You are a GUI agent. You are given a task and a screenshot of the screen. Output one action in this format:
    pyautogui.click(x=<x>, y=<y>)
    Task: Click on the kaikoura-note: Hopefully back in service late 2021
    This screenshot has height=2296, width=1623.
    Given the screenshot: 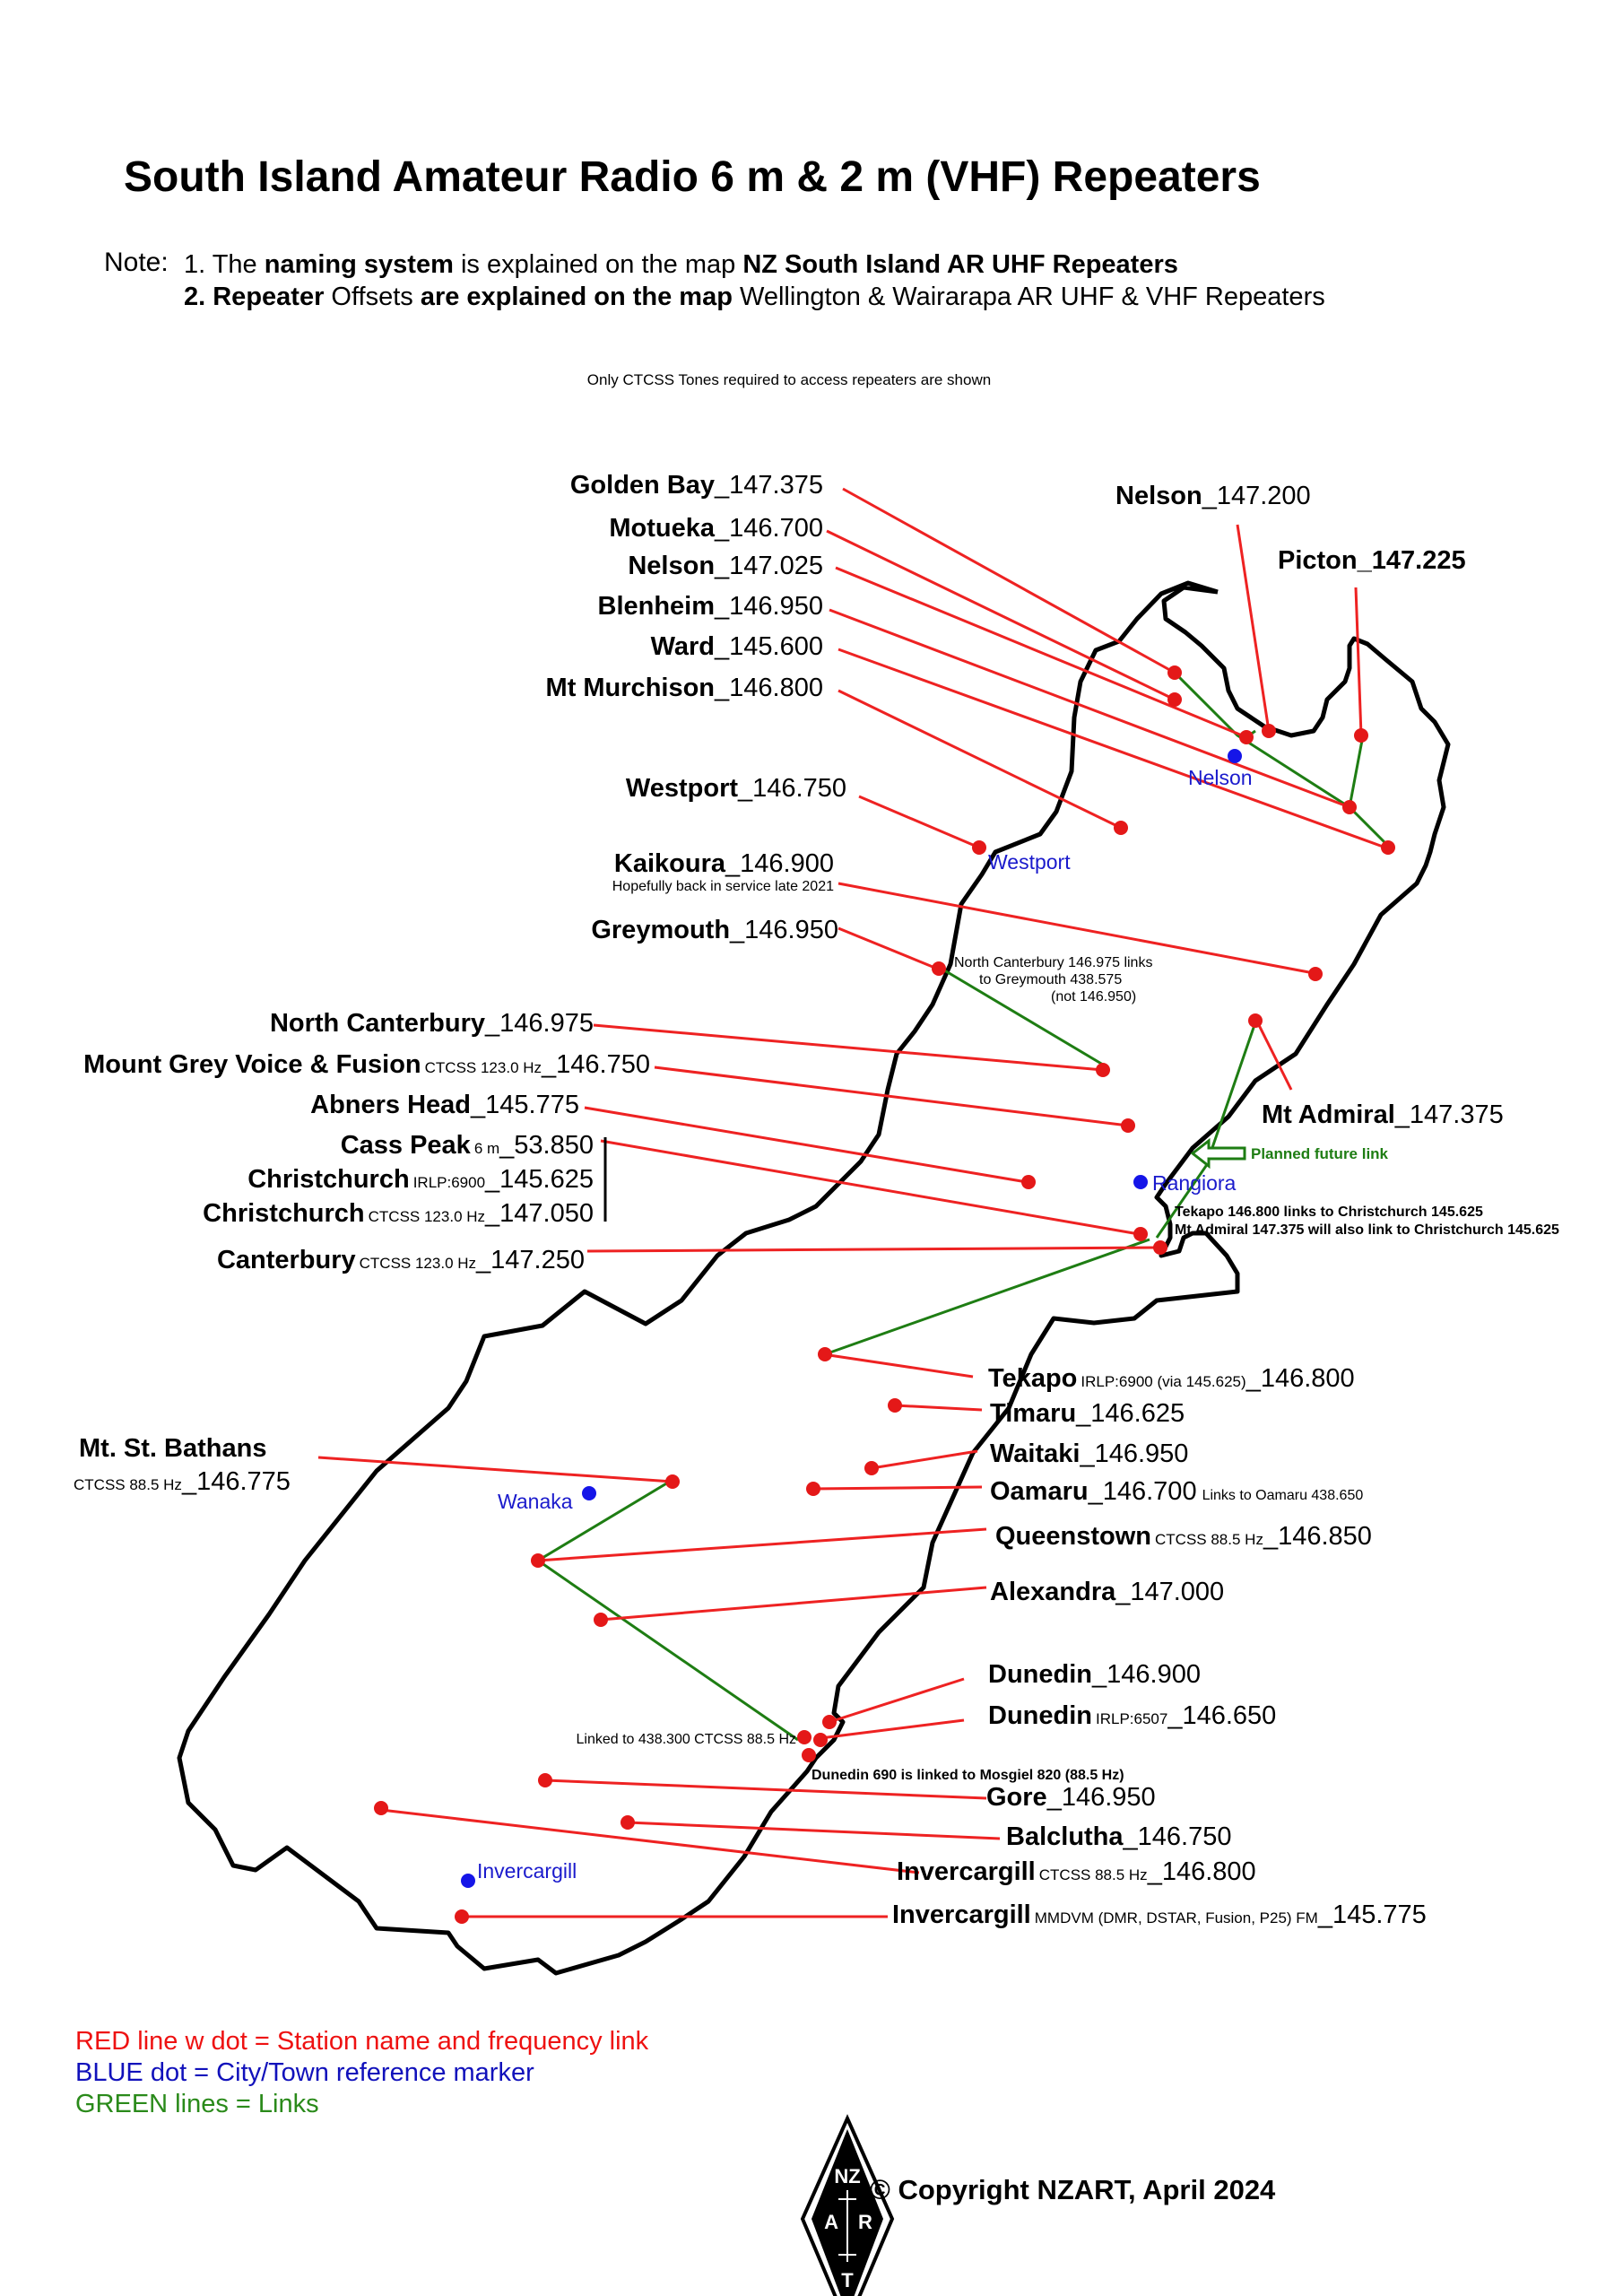 What is the action you would take?
    pyautogui.click(x=723, y=886)
    